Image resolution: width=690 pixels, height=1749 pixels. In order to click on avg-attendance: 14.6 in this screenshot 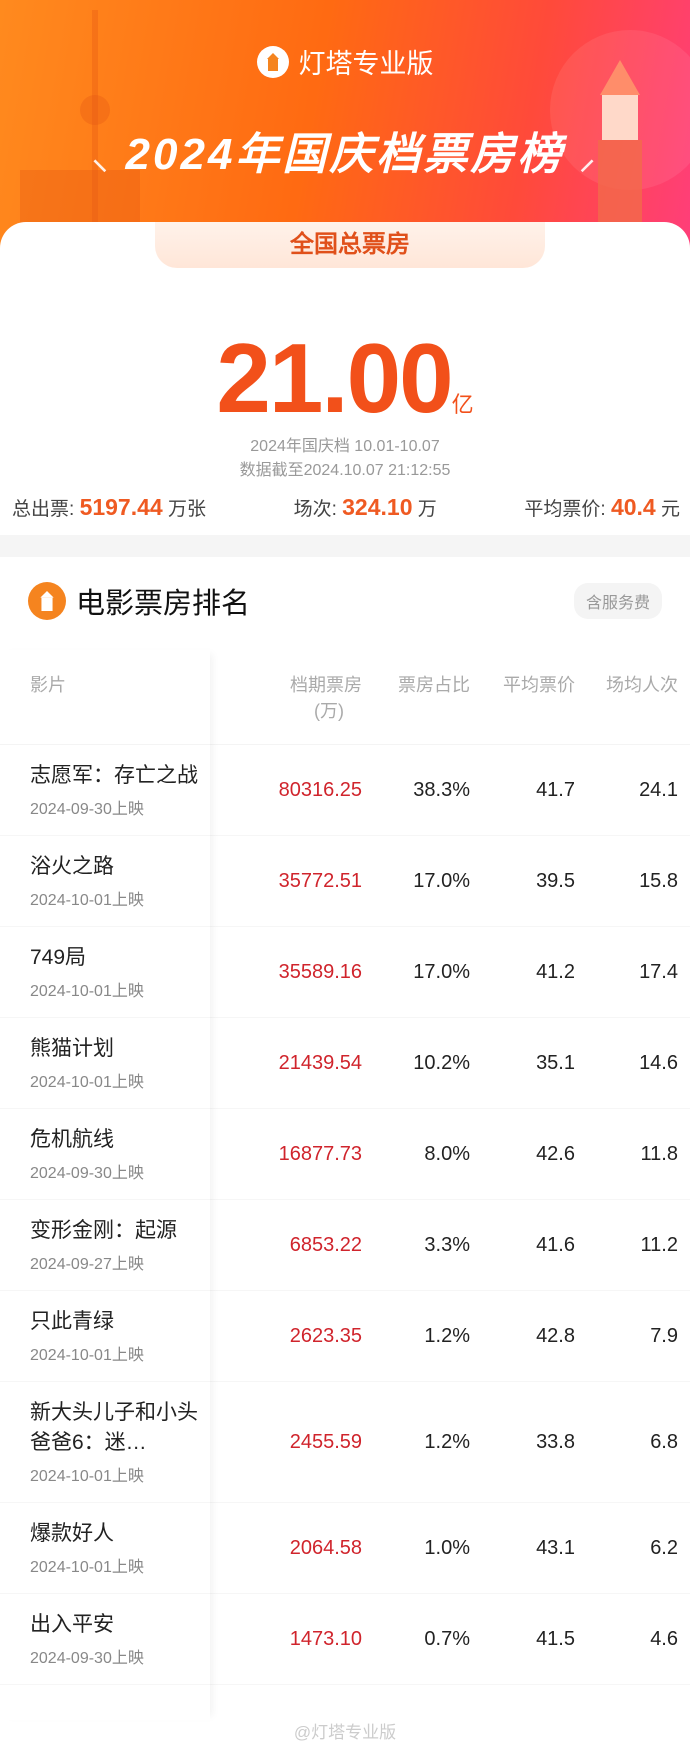, I will do `click(658, 1062)`.